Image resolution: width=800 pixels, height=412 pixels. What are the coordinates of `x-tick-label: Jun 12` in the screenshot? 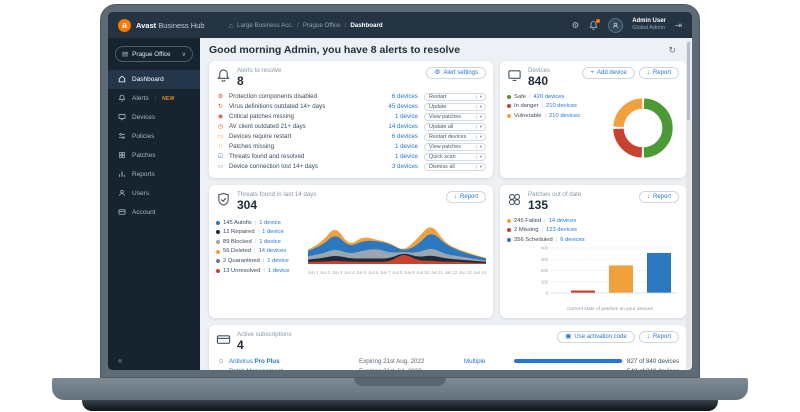 It's located at (451, 272).